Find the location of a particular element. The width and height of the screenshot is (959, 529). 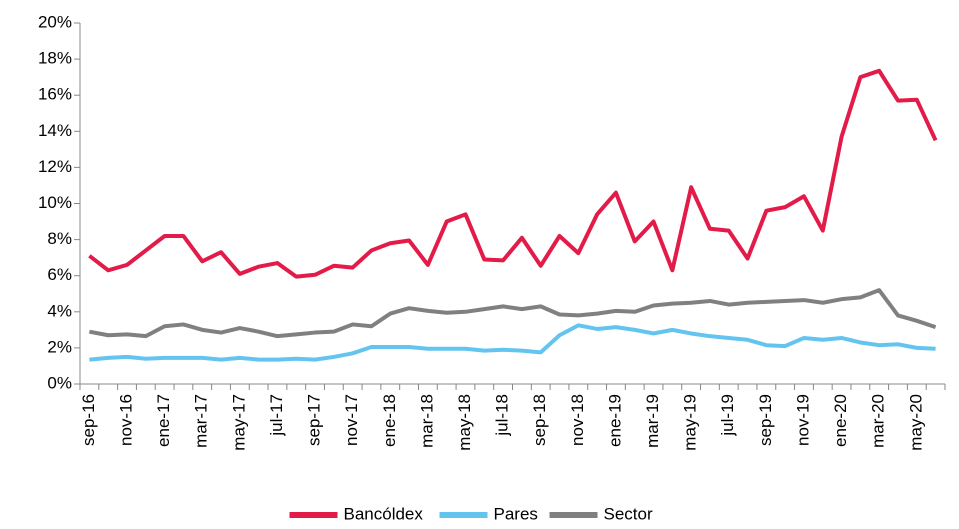

y-tick-label: 16% is located at coordinates (55, 94).